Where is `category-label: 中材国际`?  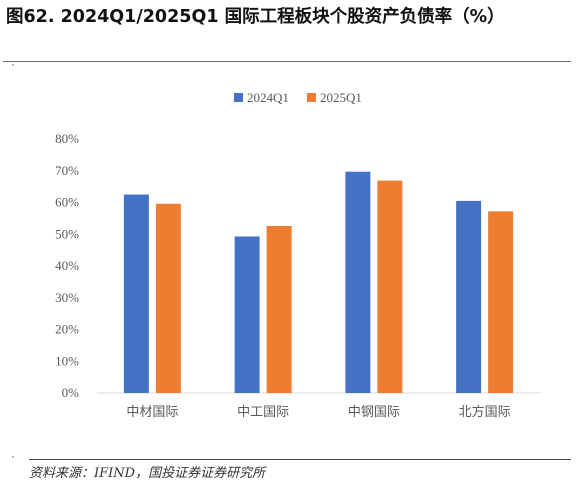
category-label: 中材国际 is located at coordinates (152, 412).